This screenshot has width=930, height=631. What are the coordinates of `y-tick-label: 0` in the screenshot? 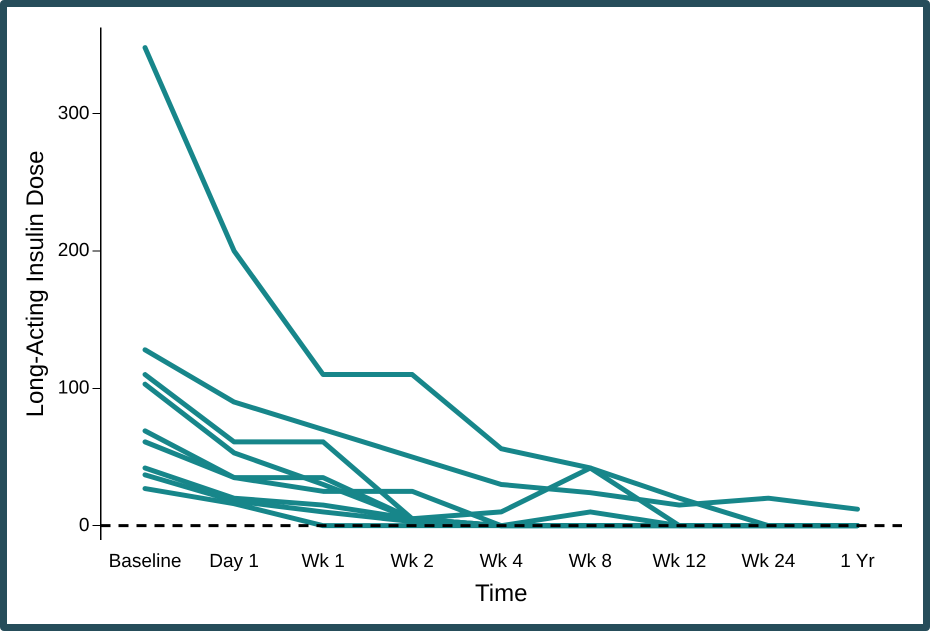 It's located at (84, 525).